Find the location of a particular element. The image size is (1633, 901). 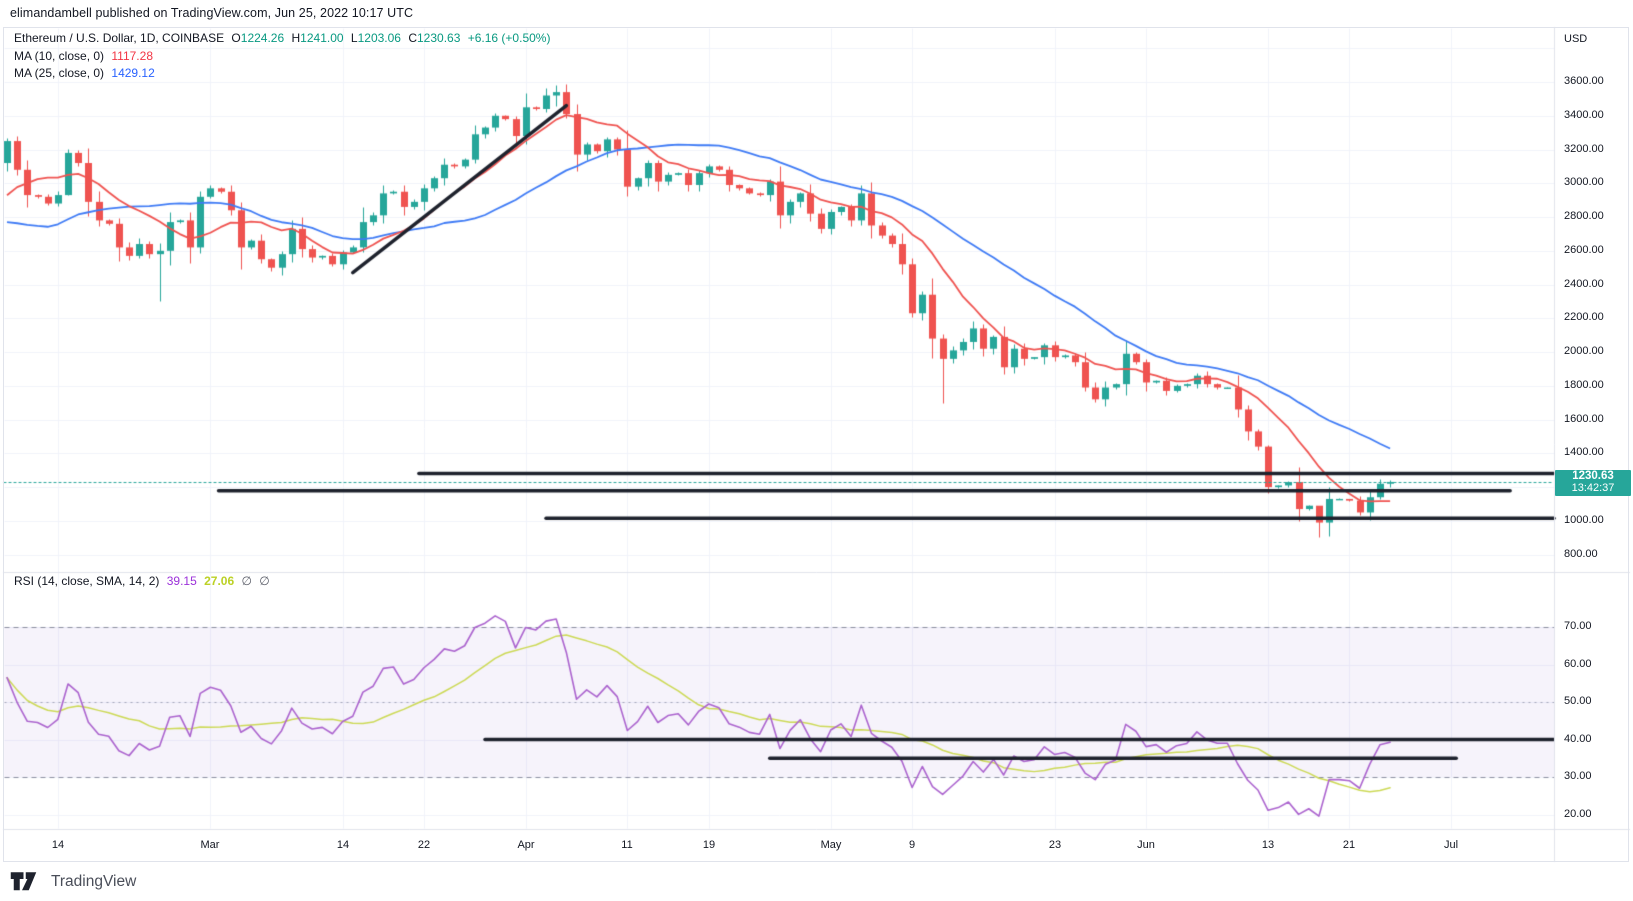

time-tick-label: May is located at coordinates (831, 845).